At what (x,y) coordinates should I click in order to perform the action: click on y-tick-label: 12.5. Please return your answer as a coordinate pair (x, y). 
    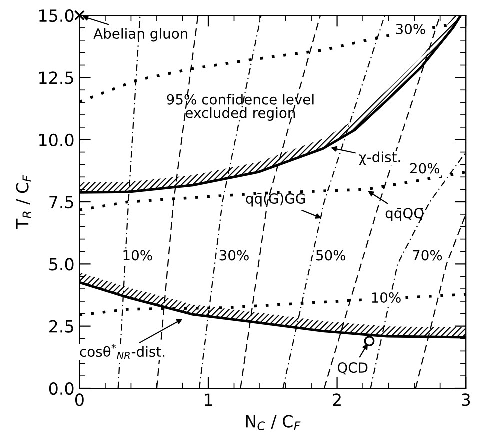
    Looking at the image, I should click on (57, 78).